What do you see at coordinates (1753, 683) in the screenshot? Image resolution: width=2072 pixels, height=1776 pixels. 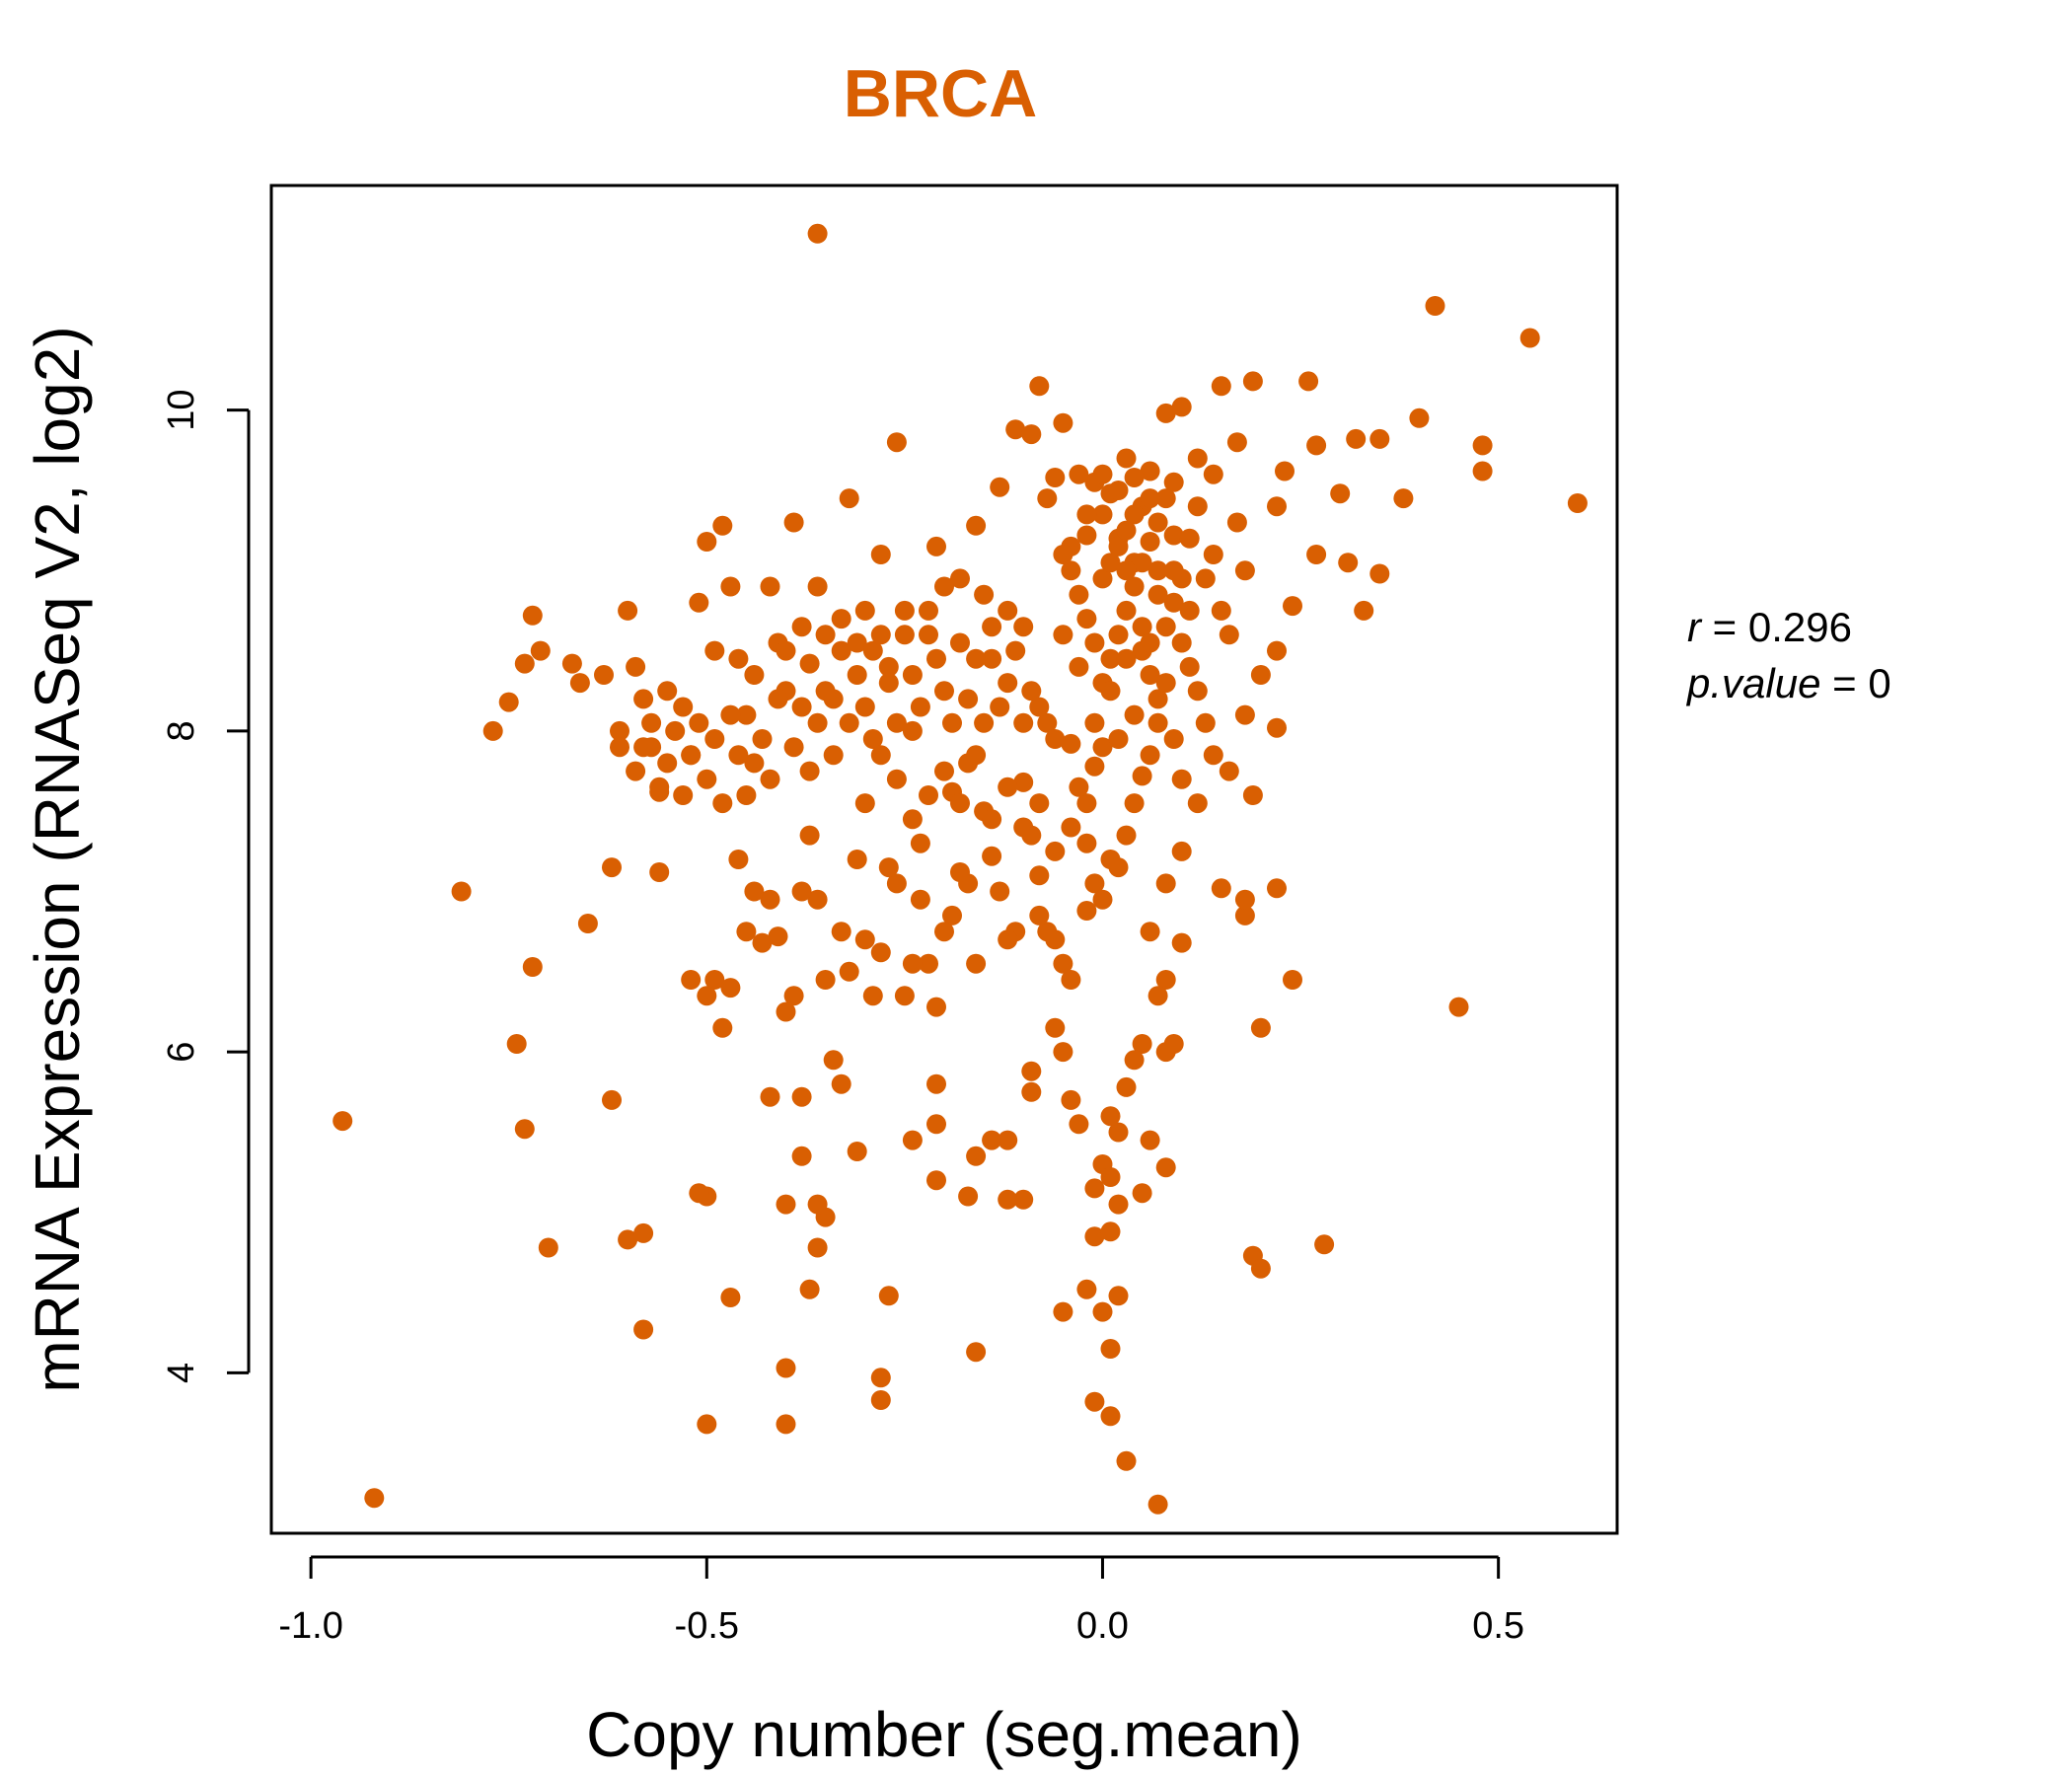 I see `p-key: p.value` at bounding box center [1753, 683].